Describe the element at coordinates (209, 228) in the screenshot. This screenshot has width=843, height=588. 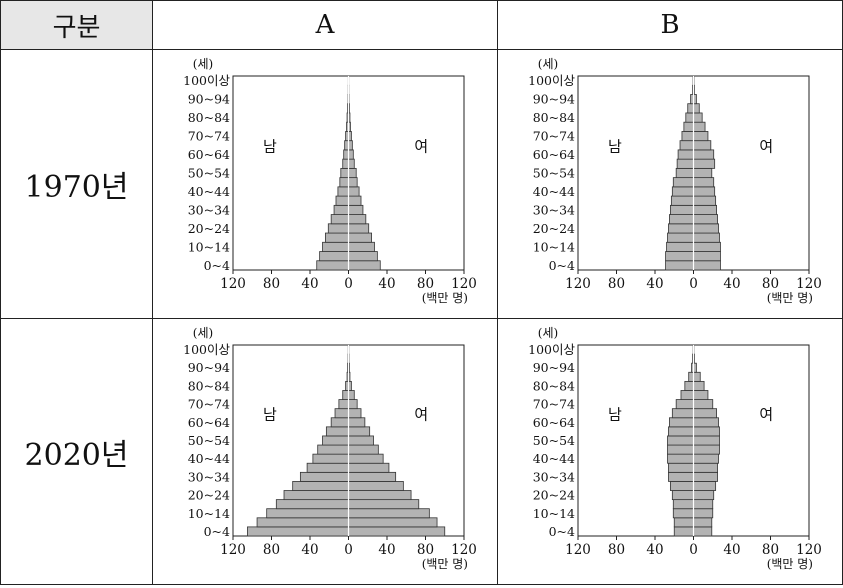
I see `age-tick-label: 20~24` at that location.